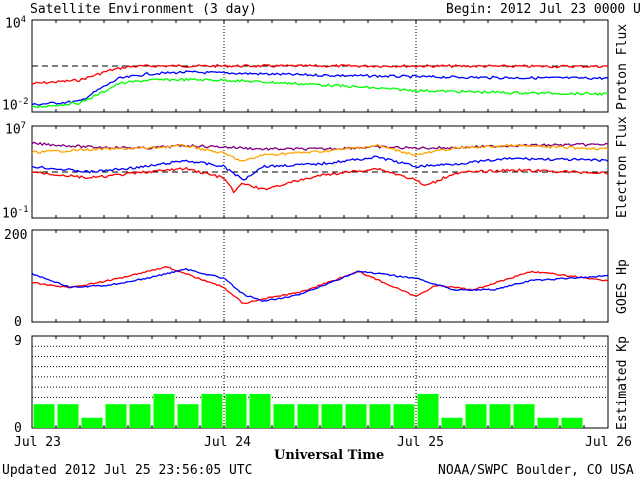 The width and height of the screenshot is (640, 480). Describe the element at coordinates (127, 470) in the screenshot. I see `updated-timestamp: Updated 2012 Jul 25 23:56:05 UTC` at that location.